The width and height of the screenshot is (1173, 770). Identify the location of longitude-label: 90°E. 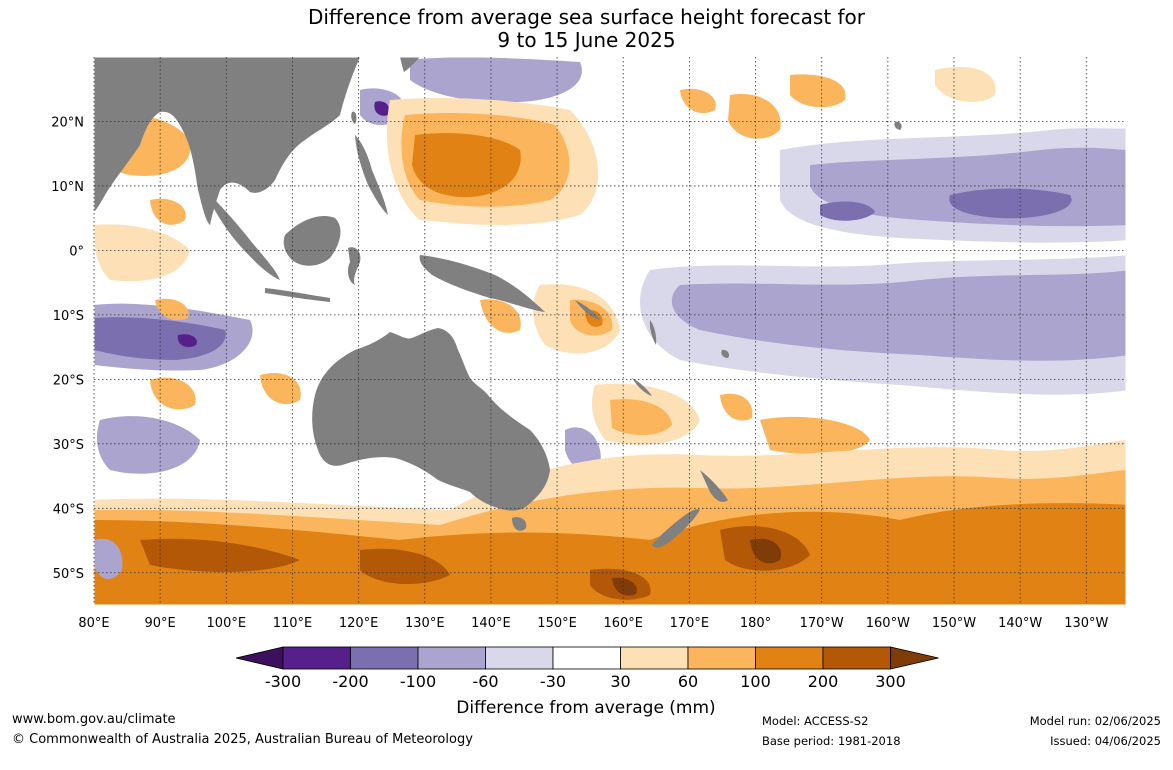
(160, 623).